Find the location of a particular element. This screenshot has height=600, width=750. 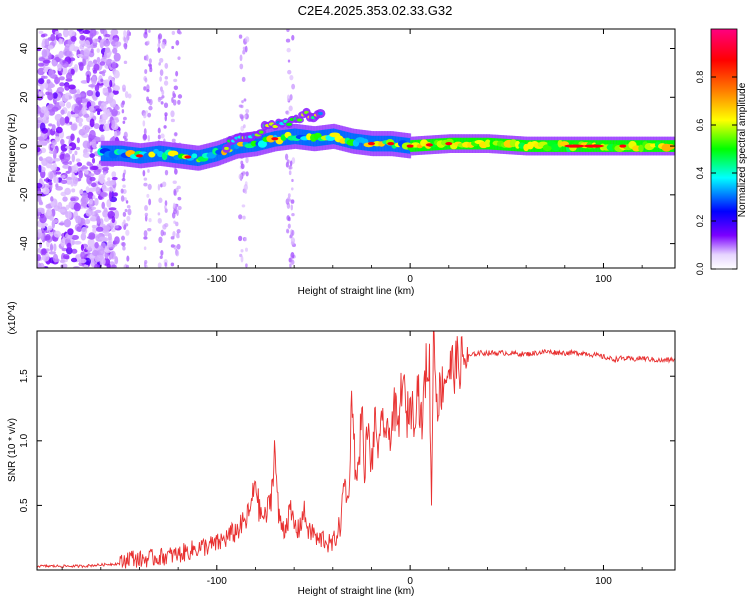

x-tick-label: 0 is located at coordinates (410, 279).